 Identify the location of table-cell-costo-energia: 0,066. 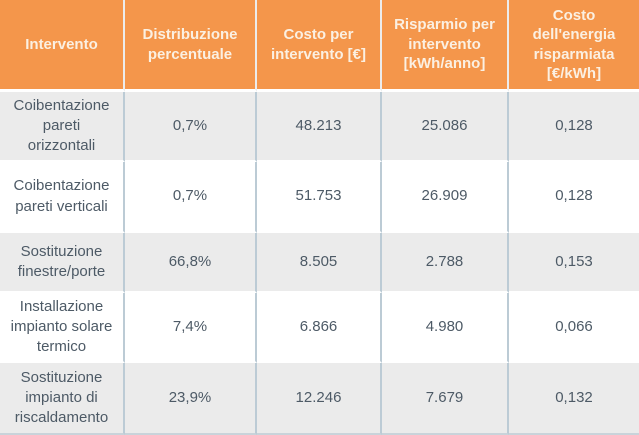
(574, 328).